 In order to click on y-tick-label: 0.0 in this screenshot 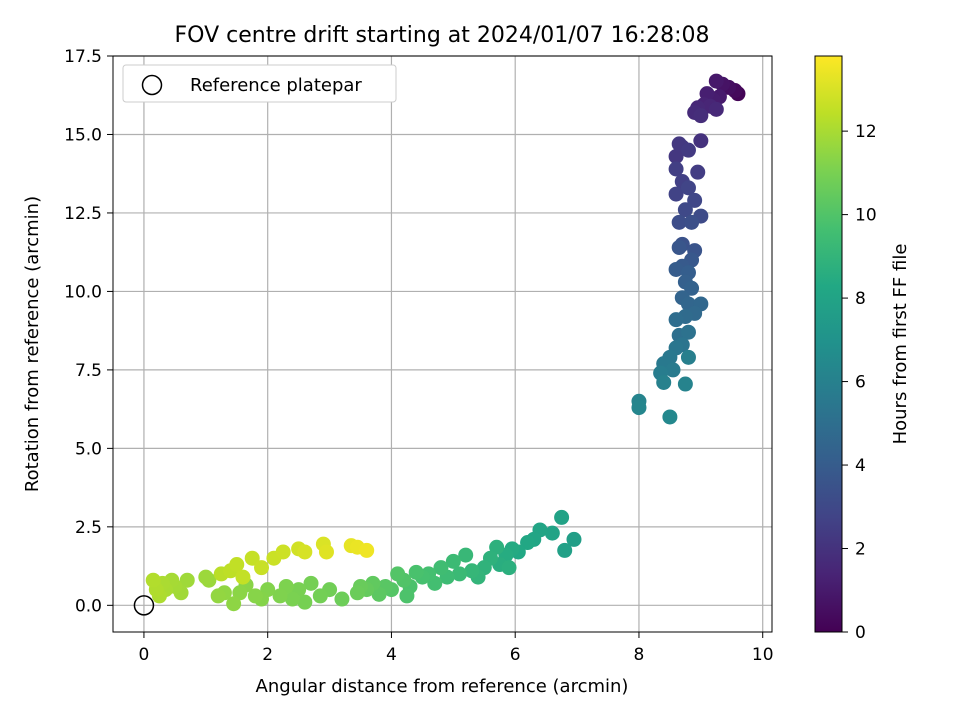, I will do `click(88, 606)`.